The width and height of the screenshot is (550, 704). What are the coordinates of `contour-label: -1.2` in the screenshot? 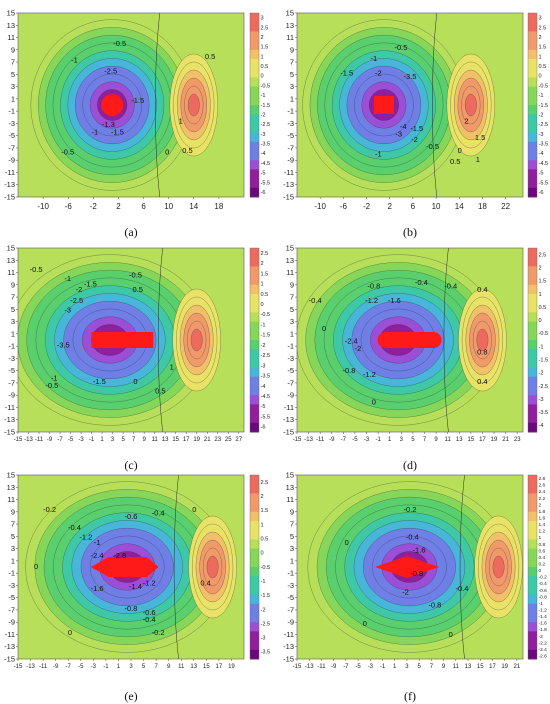 It's located at (85, 536).